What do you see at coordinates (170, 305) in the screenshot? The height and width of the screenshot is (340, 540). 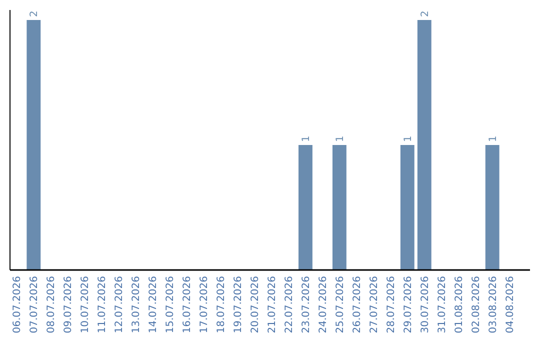 I see `x-tick-label: 15.07.2026` at bounding box center [170, 305].